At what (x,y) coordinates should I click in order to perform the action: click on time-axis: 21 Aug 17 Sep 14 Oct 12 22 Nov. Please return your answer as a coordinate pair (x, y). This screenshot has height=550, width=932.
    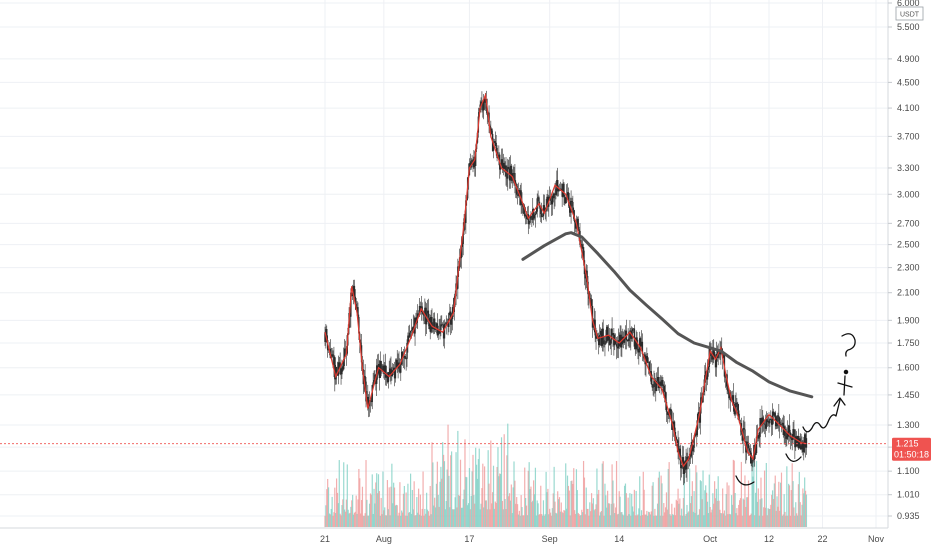
    Looking at the image, I should click on (602, 539).